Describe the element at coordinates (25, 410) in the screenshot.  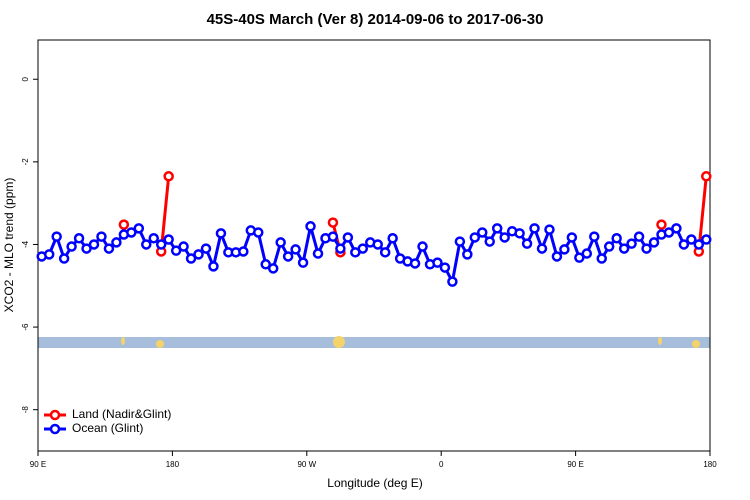
I see `y-tick-label: -8` at that location.